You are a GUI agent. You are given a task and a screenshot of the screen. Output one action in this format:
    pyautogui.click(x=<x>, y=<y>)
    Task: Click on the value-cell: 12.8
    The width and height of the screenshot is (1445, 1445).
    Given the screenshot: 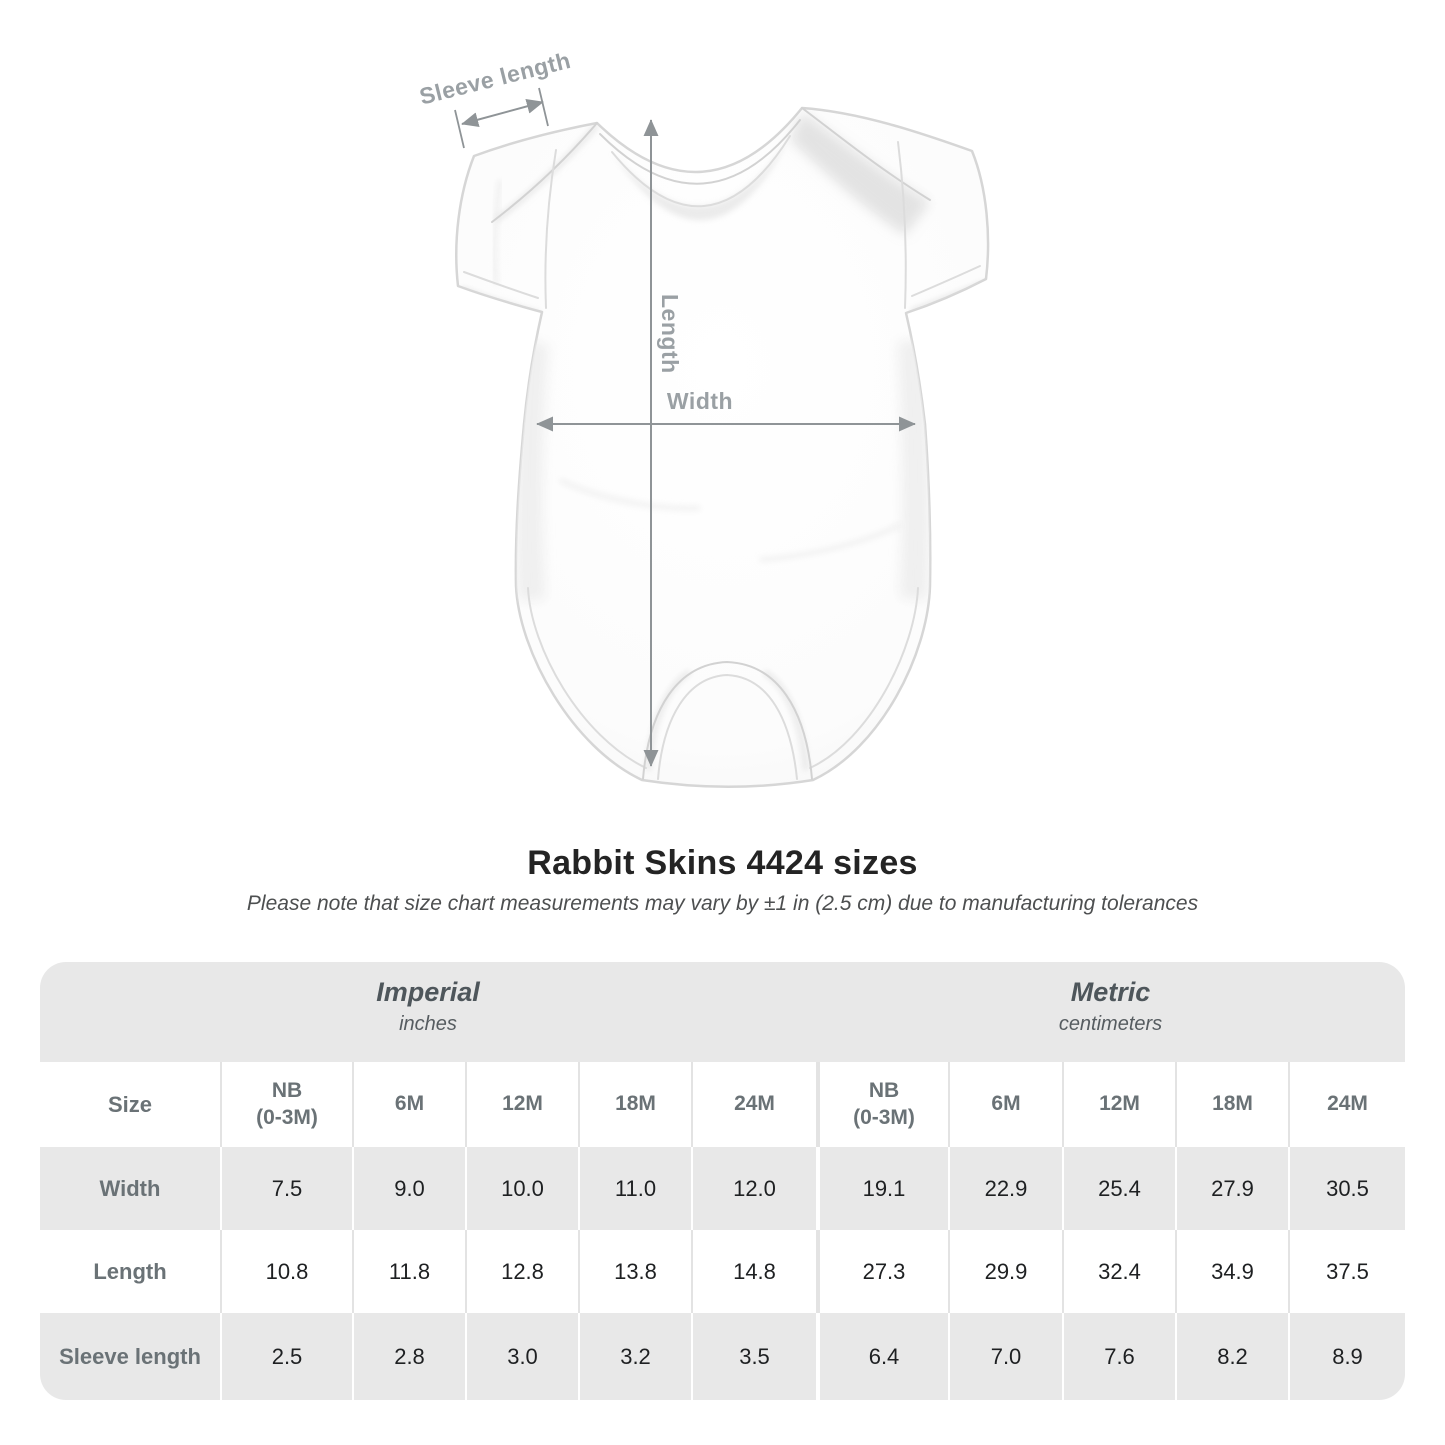 What is the action you would take?
    pyautogui.click(x=521, y=1271)
    